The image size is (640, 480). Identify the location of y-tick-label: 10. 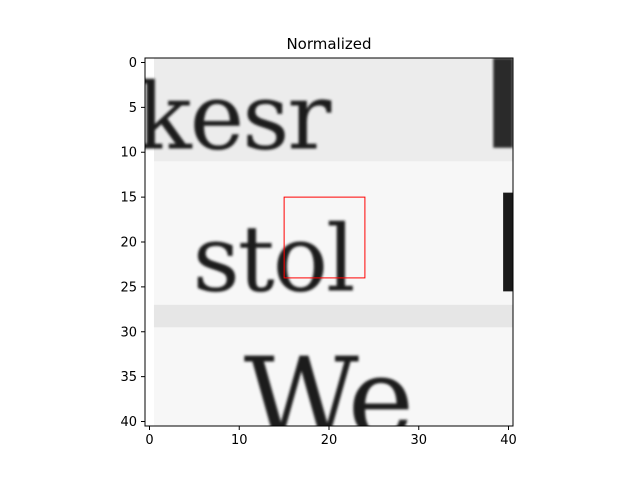
(128, 153).